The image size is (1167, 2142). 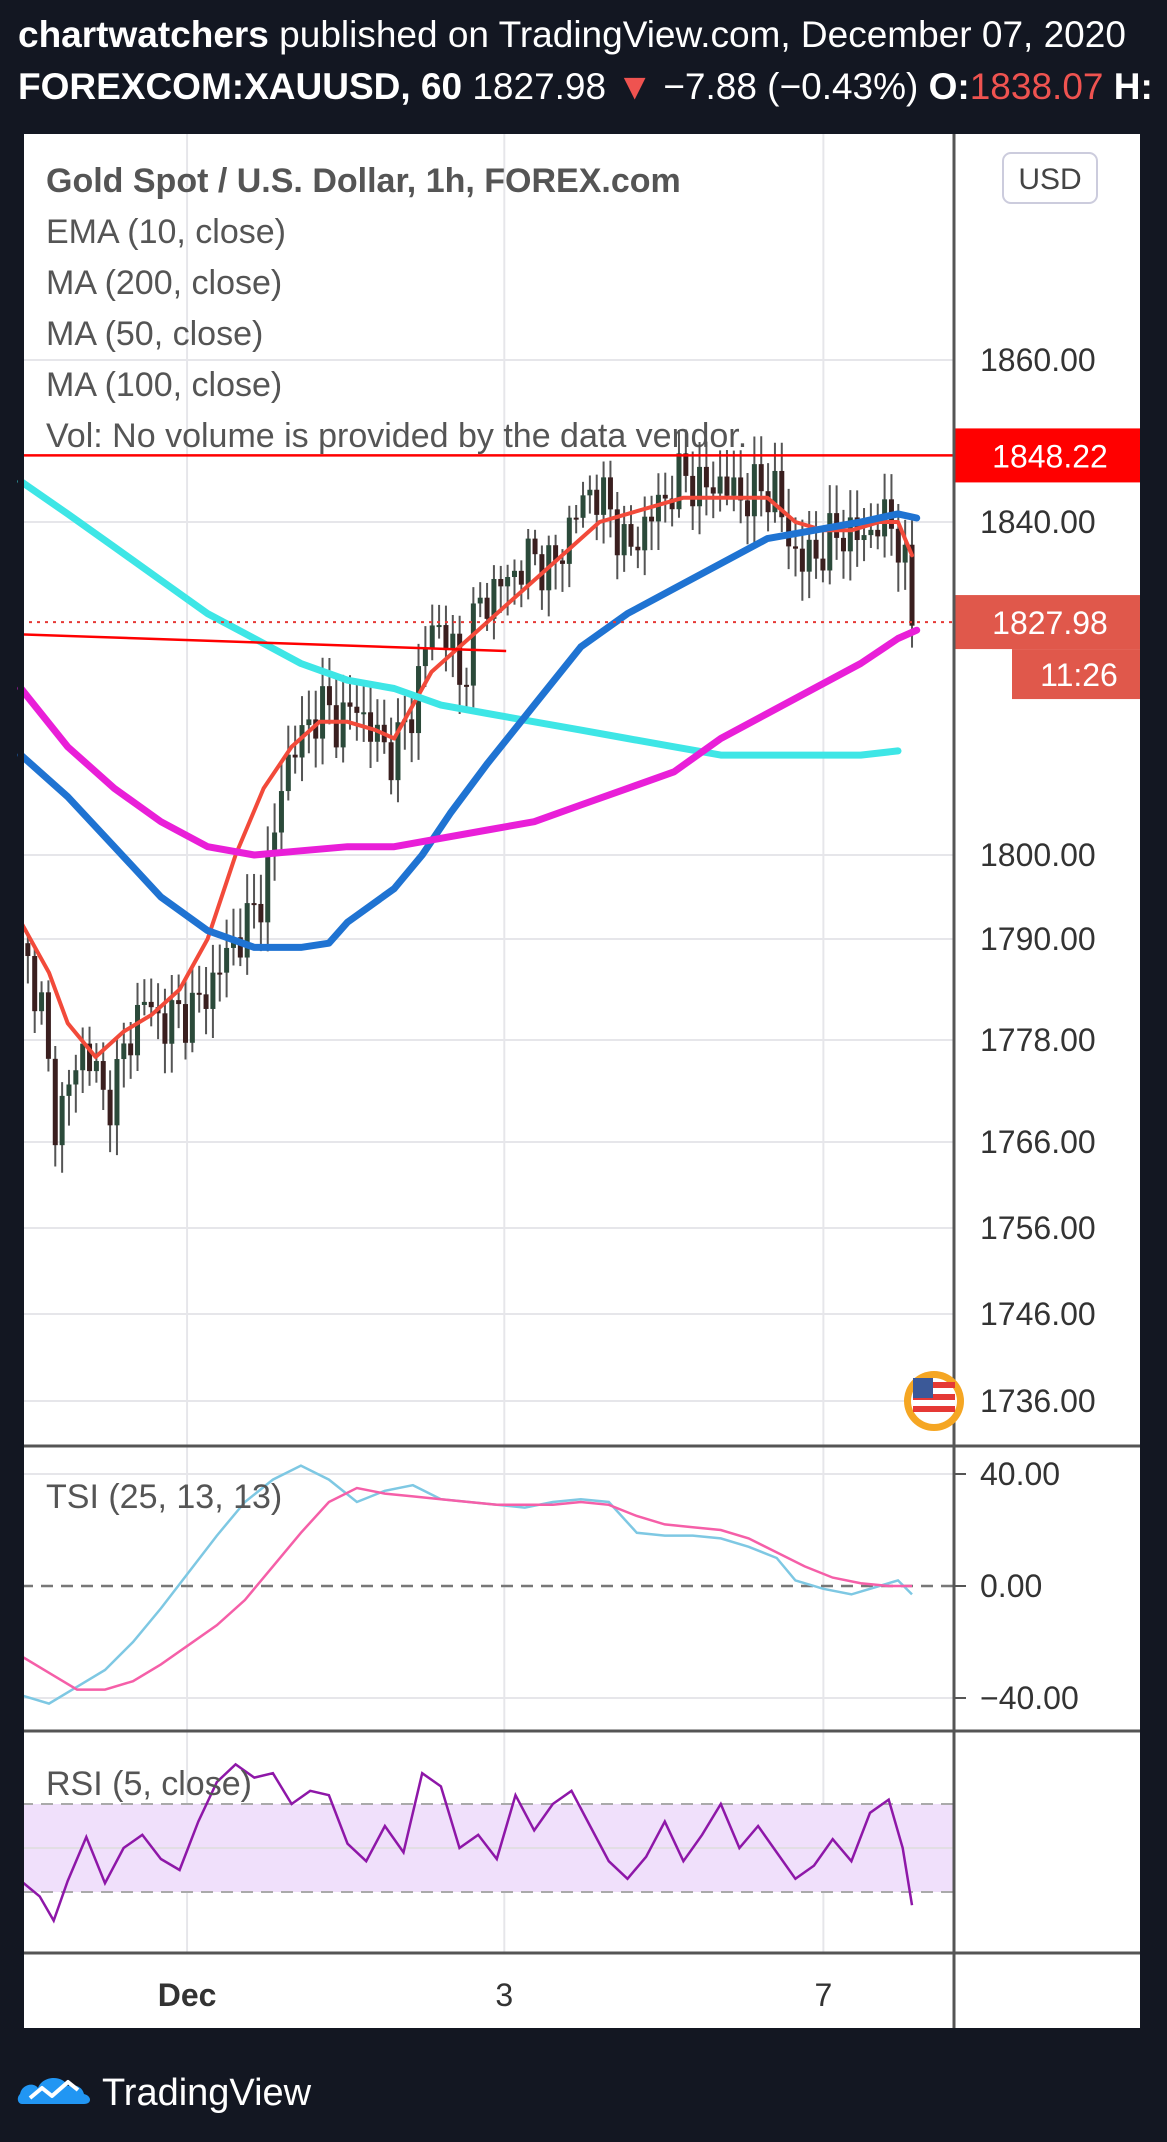 What do you see at coordinates (469, 742) in the screenshot?
I see `ma100-line` at bounding box center [469, 742].